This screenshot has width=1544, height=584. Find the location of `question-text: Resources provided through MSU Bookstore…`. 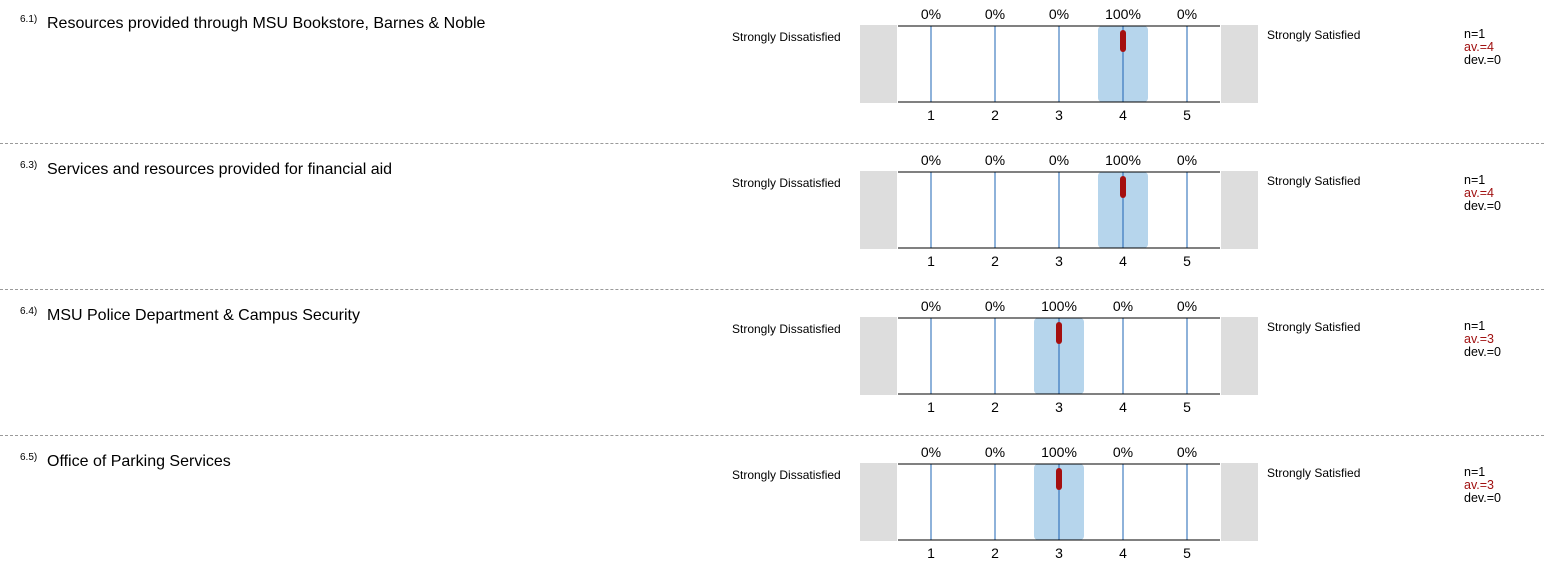

question-text: Resources provided through MSU Bookstore… is located at coordinates (266, 23).